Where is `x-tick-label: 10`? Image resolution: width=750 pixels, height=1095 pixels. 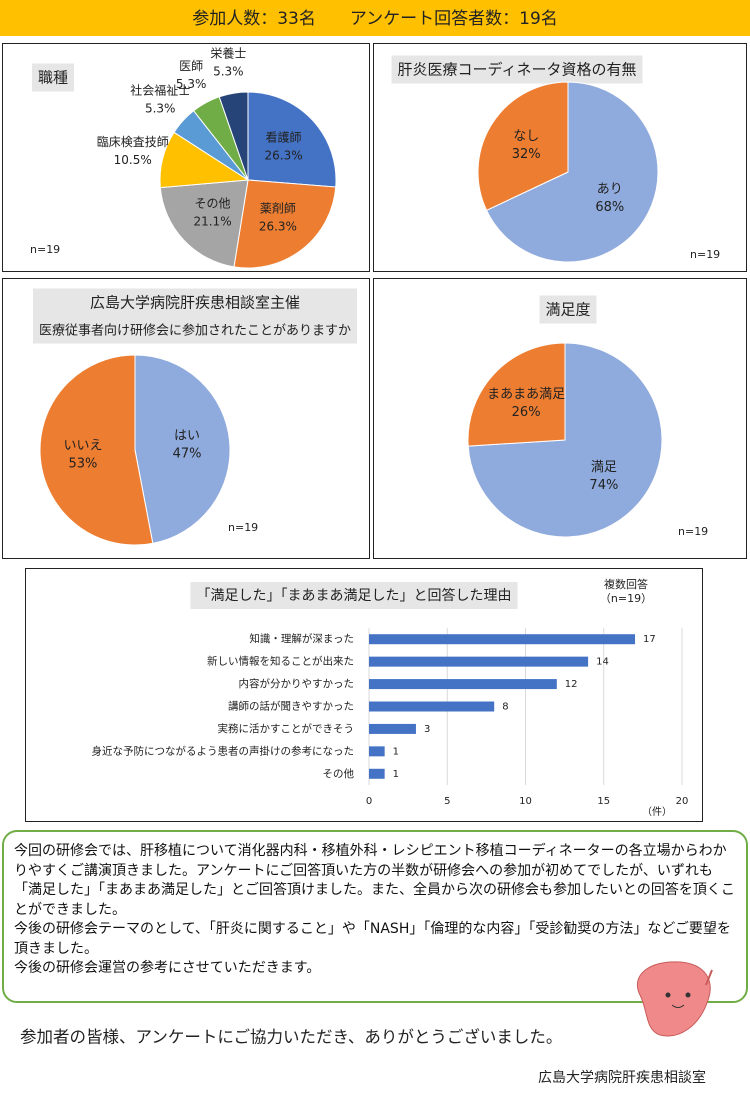
x-tick-label: 10 is located at coordinates (525, 801).